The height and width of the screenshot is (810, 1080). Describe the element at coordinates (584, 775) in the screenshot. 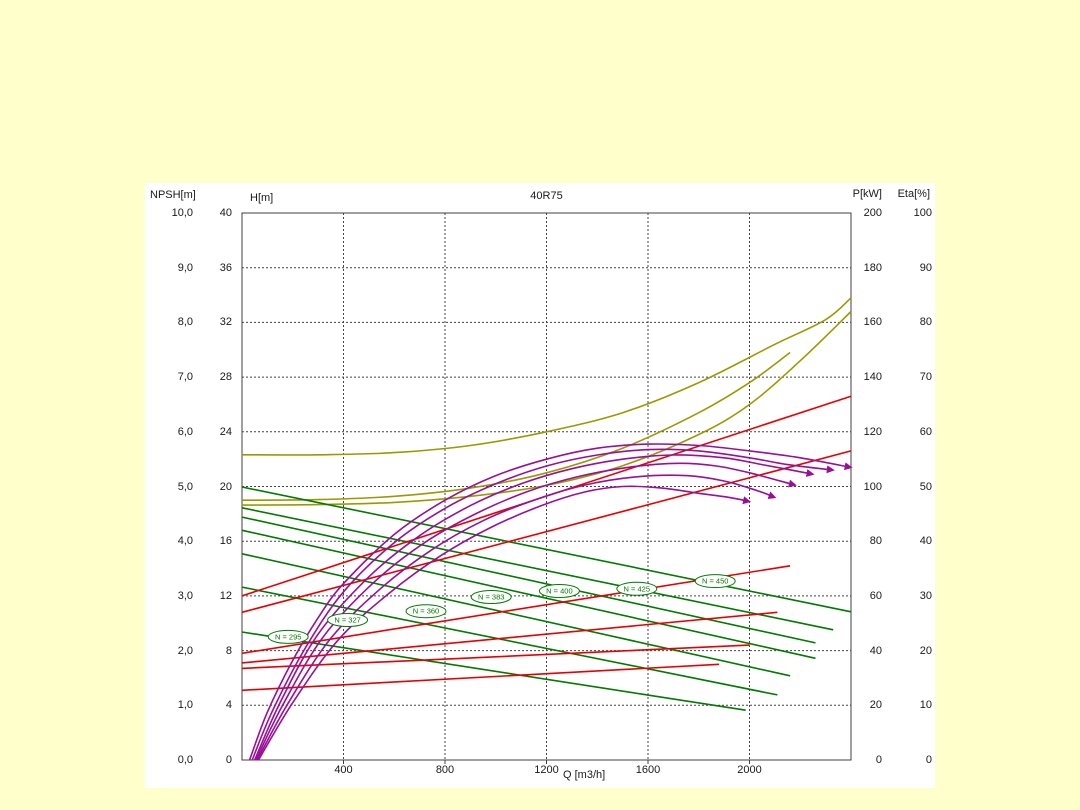

I see `q-axis-title: Q [m3/h]` at that location.